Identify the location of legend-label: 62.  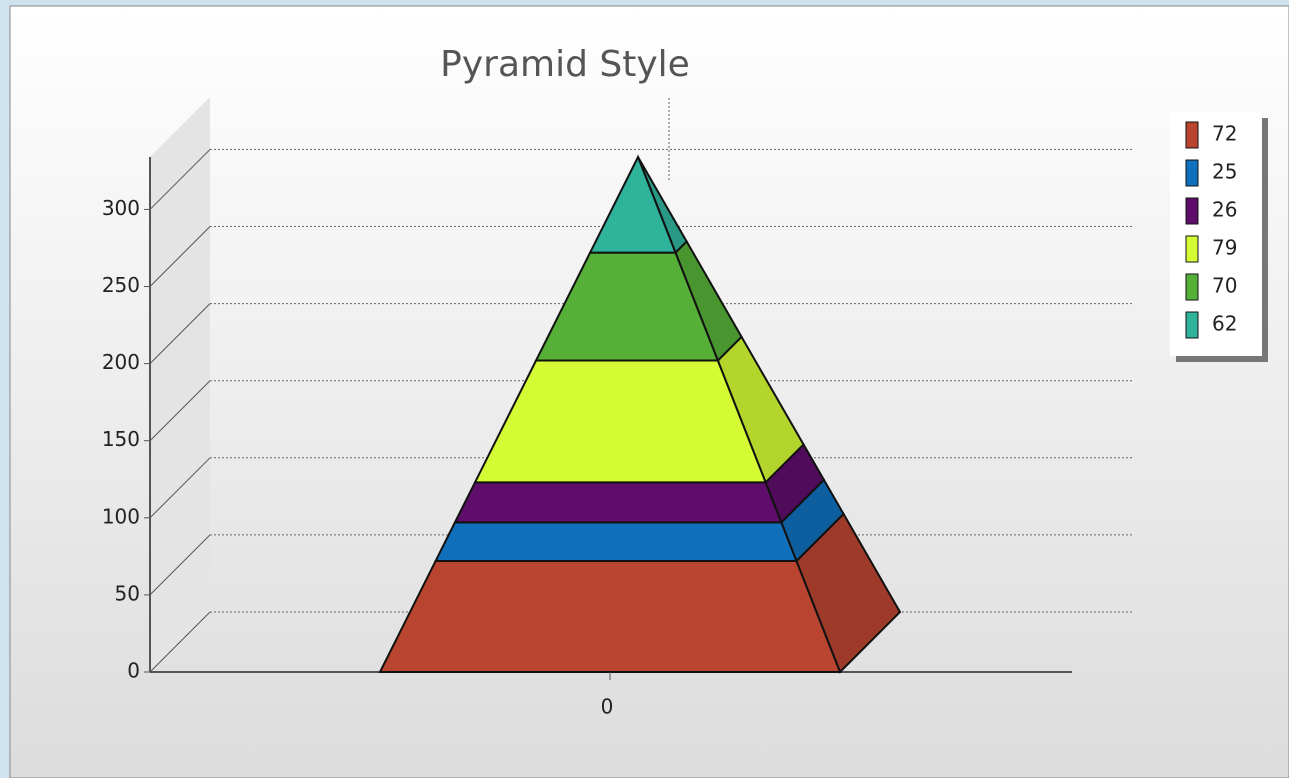
(1224, 324).